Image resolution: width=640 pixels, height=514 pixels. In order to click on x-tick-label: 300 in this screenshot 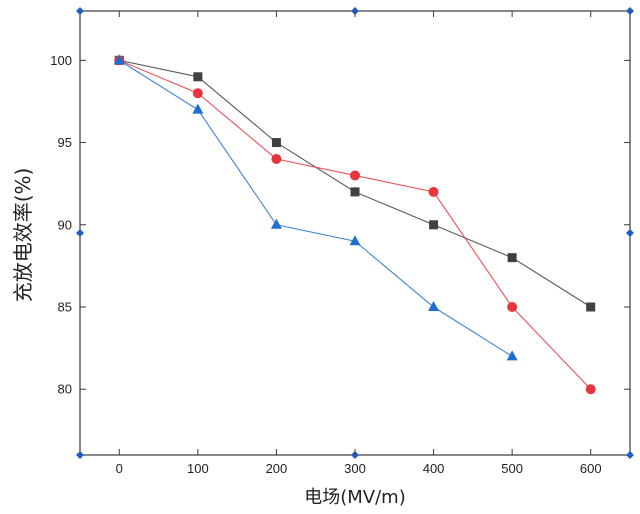, I will do `click(355, 468)`.